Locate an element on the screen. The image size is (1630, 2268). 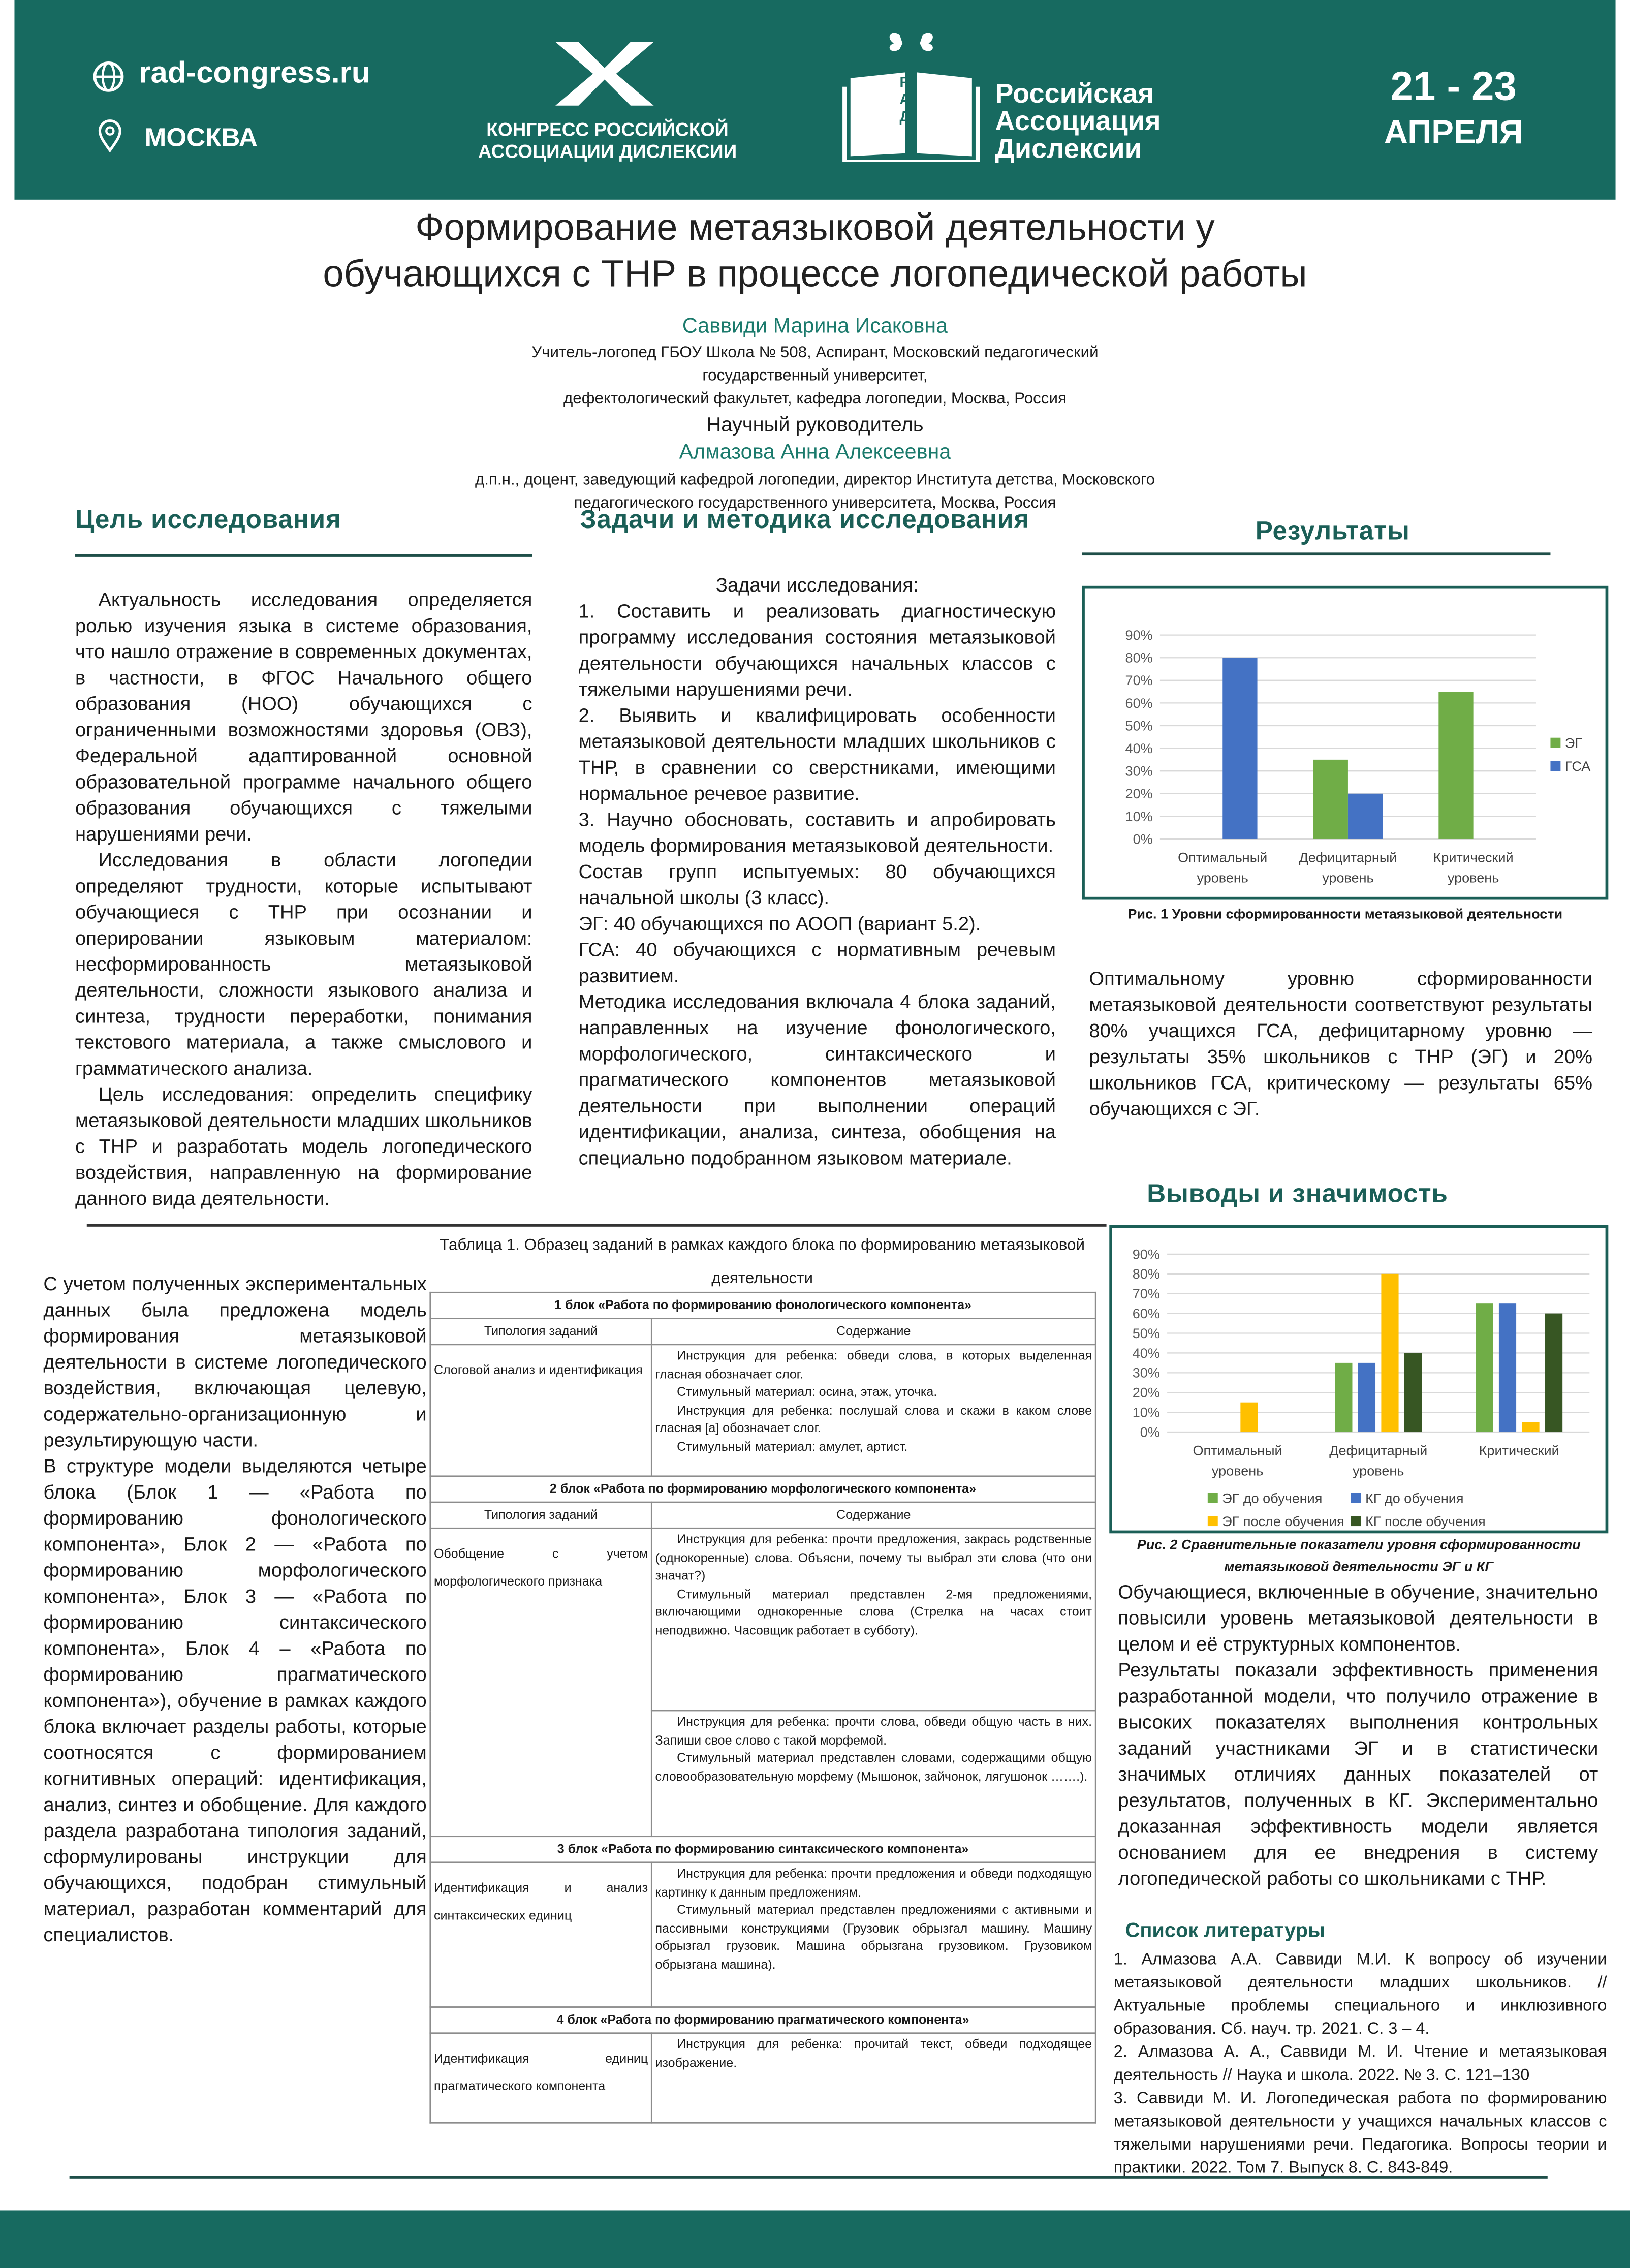
legend-label: КГ до обучения is located at coordinates (1414, 1498).